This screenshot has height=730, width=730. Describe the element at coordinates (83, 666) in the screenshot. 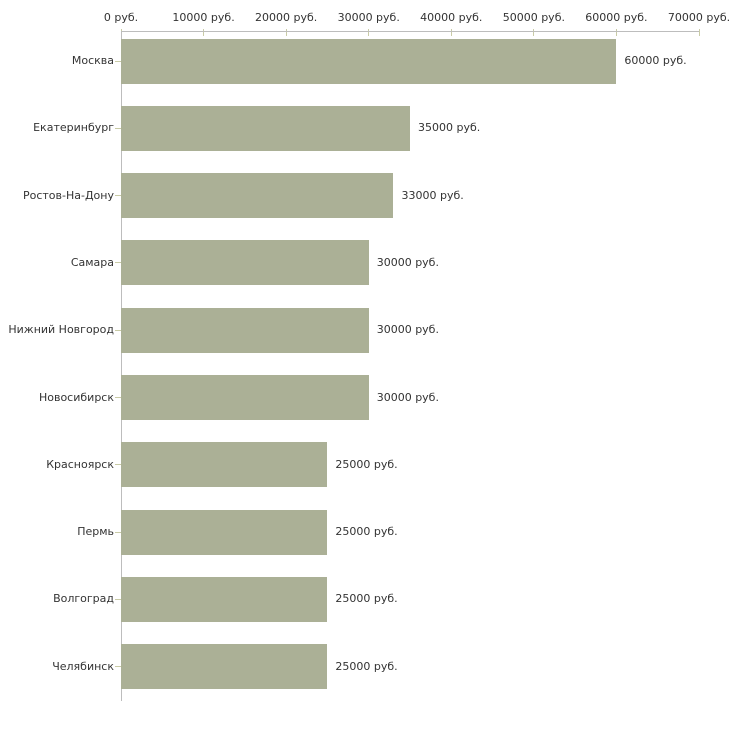

I see `category-label: Челябинск` at that location.